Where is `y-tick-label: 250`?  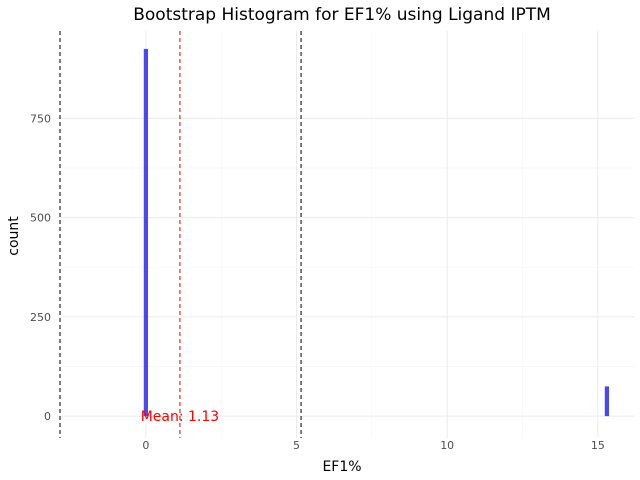 y-tick-label: 250 is located at coordinates (40, 317).